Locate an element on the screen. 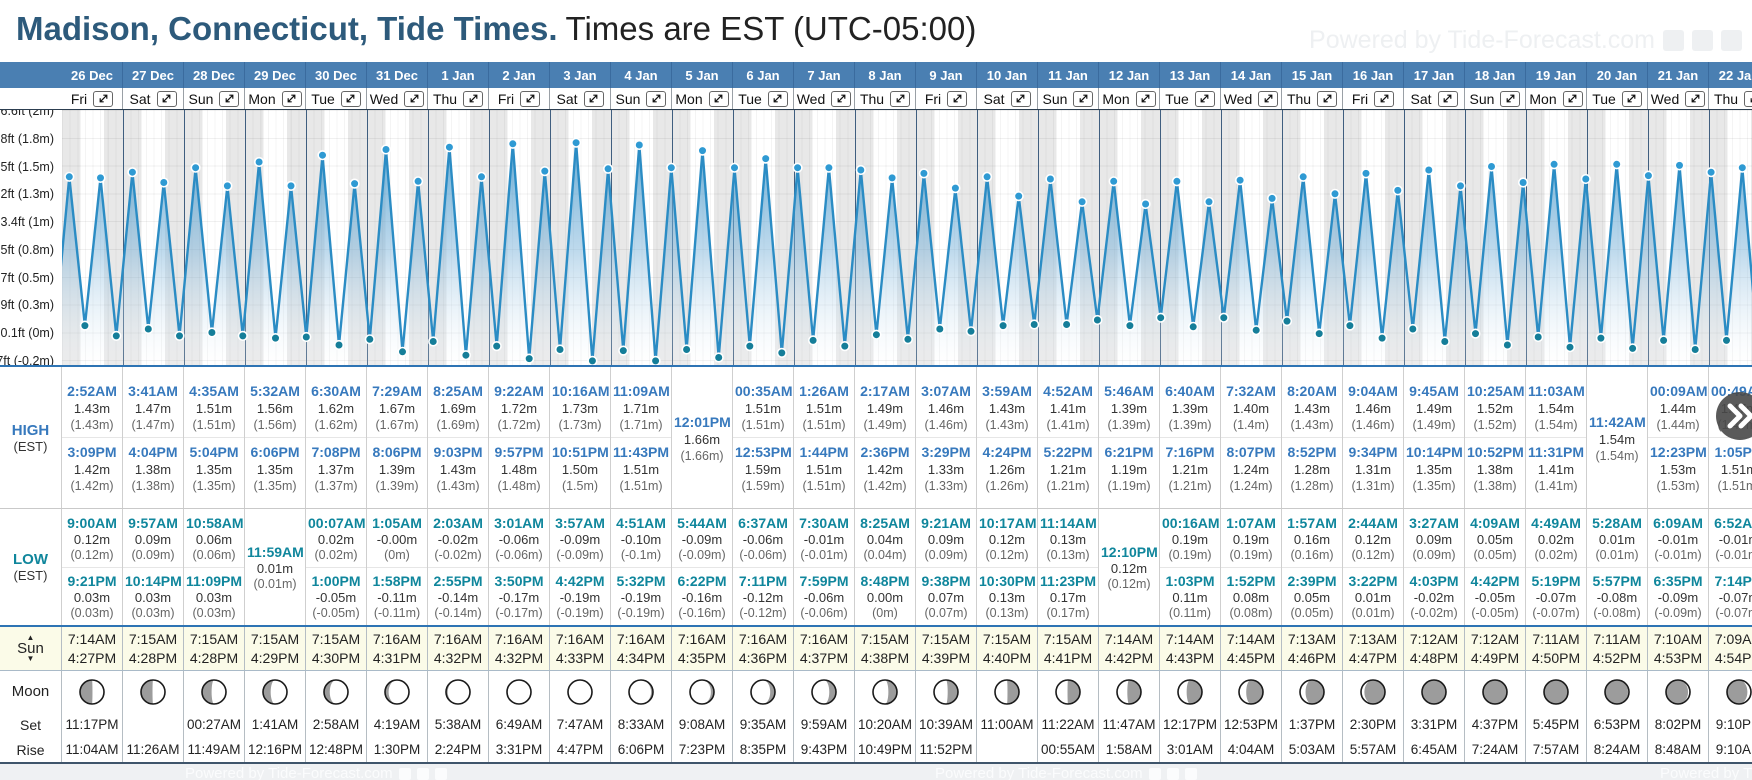 The width and height of the screenshot is (1752, 780). tide-time: 1:05AM is located at coordinates (397, 522).